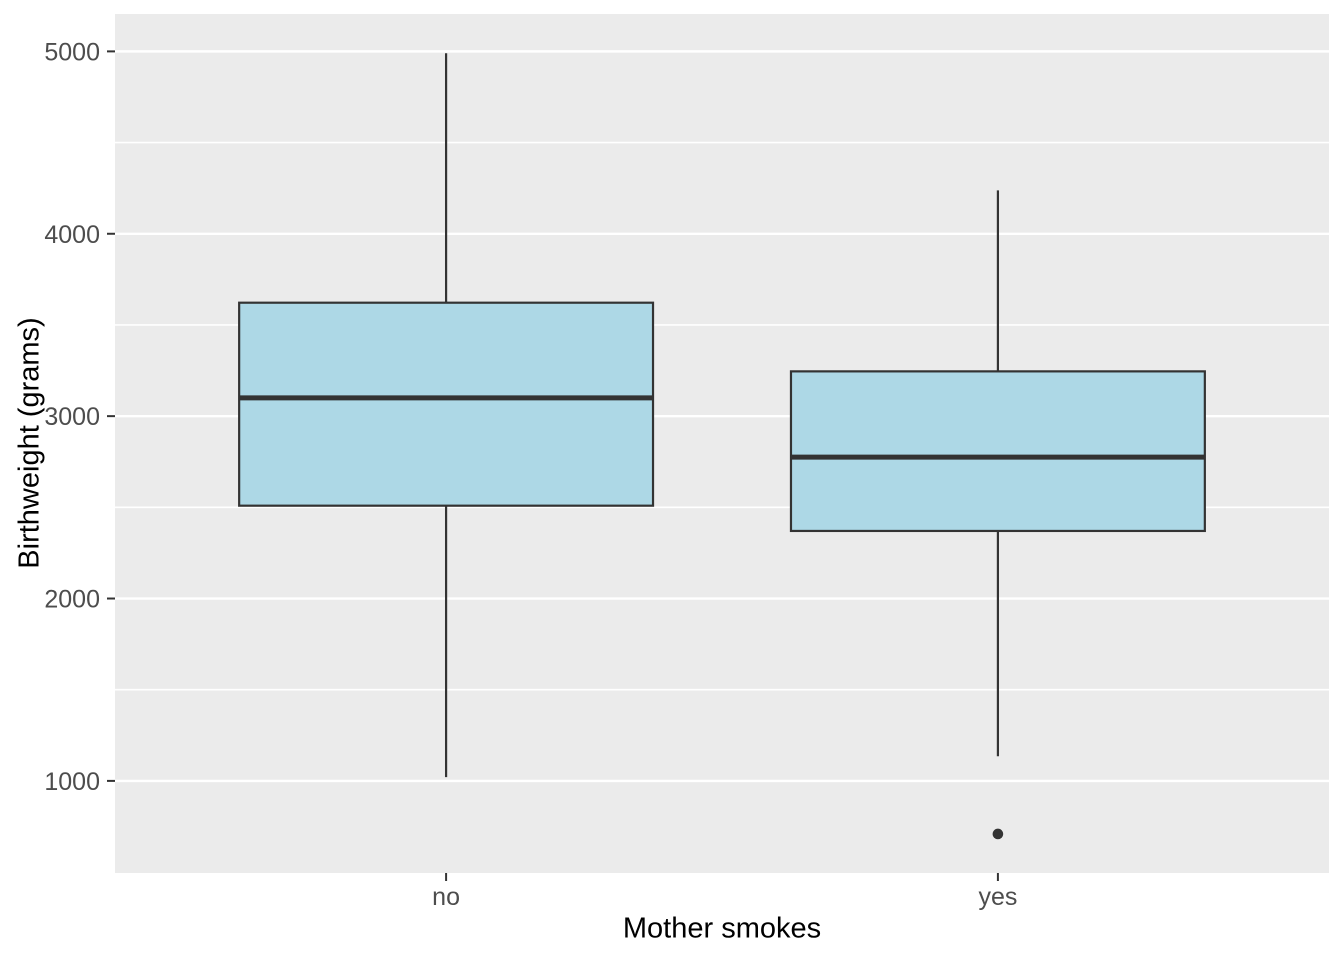 The width and height of the screenshot is (1344, 960). What do you see at coordinates (997, 451) in the screenshot?
I see `box-yes` at bounding box center [997, 451].